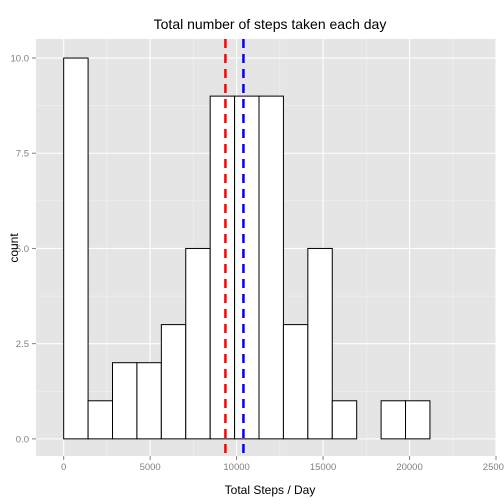 The width and height of the screenshot is (504, 504). What do you see at coordinates (270, 490) in the screenshot?
I see `x-axis-title: Total Steps / Day` at bounding box center [270, 490].